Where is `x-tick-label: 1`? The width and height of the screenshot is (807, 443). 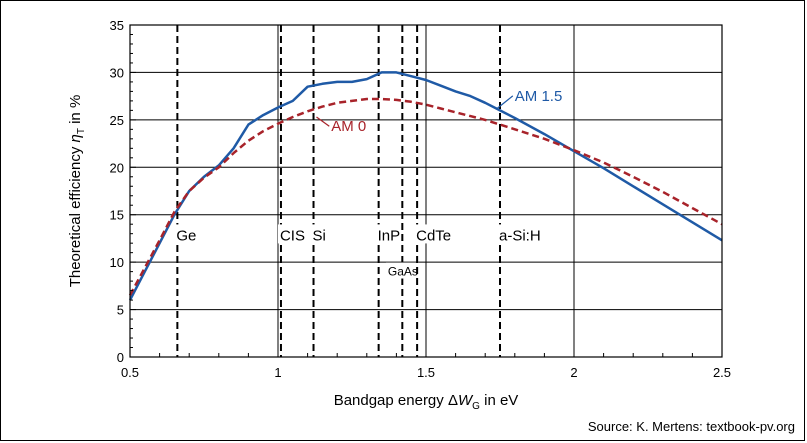 x-tick-label: 1 is located at coordinates (277, 372).